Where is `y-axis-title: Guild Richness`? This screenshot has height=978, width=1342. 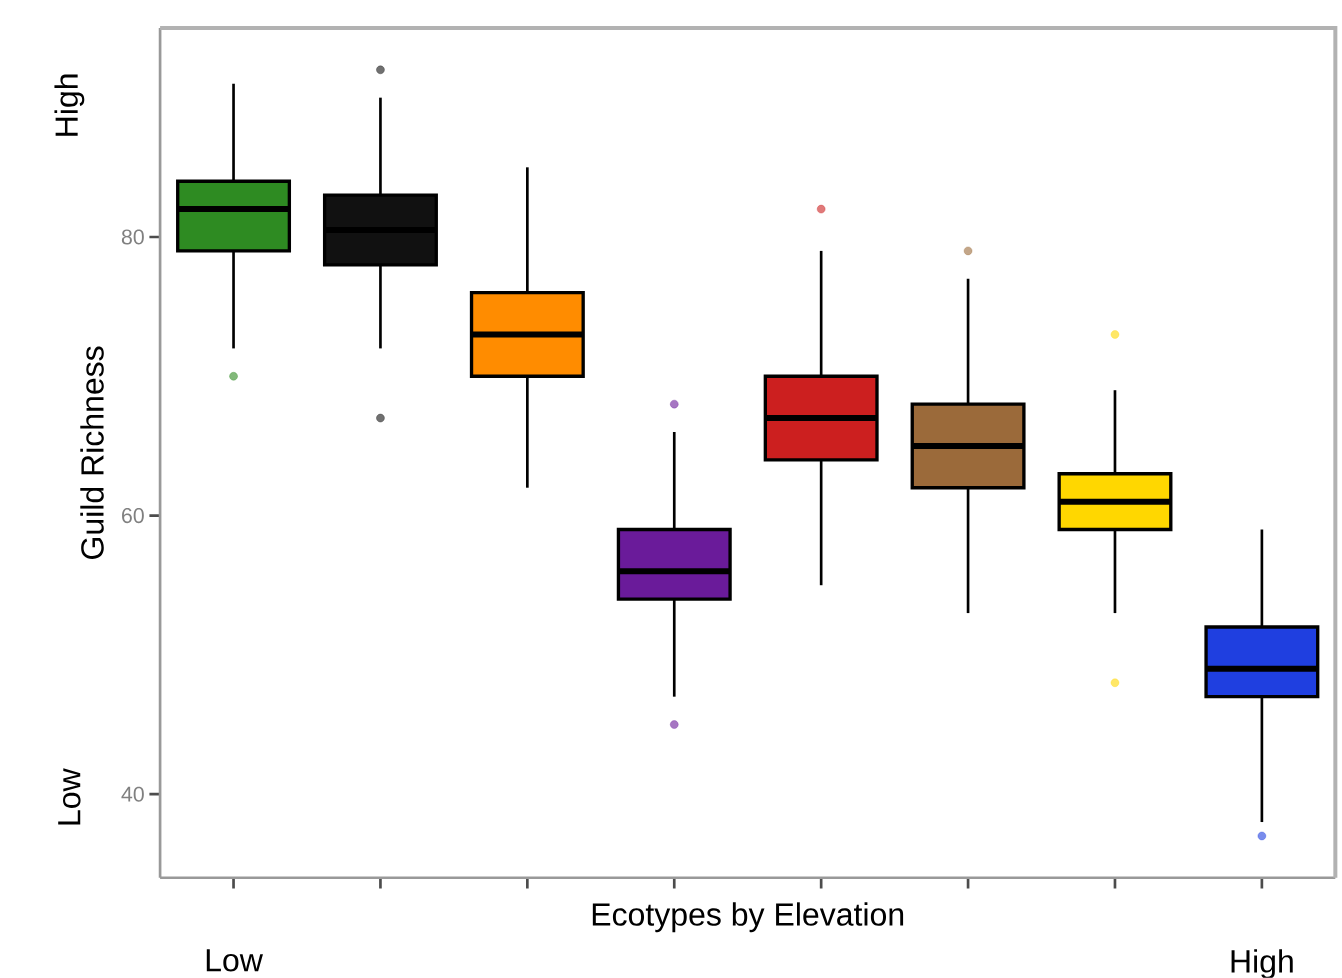
y-axis-title: Guild Richness is located at coordinates (92, 453).